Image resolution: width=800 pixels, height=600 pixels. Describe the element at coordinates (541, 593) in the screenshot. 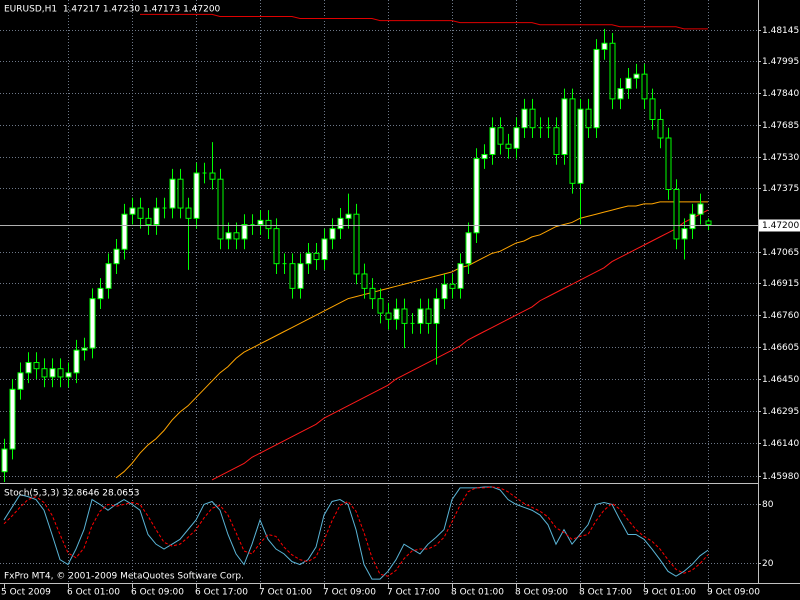

I see `x-tick-label: 8 Oct 09:00` at that location.